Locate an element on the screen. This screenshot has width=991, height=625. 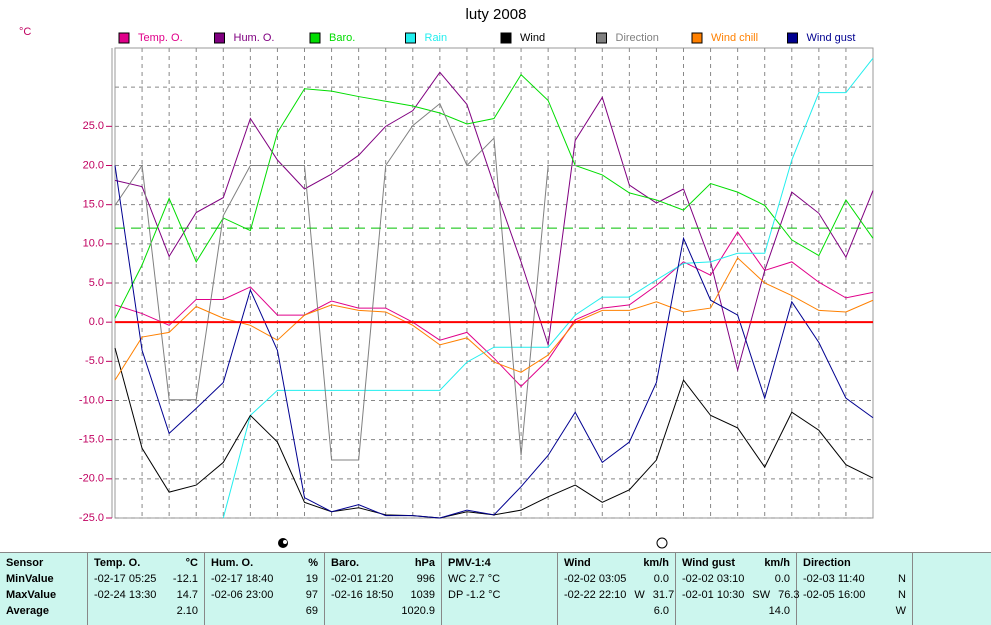
min-row: -02-02 03:10 0.0 is located at coordinates (736, 579).